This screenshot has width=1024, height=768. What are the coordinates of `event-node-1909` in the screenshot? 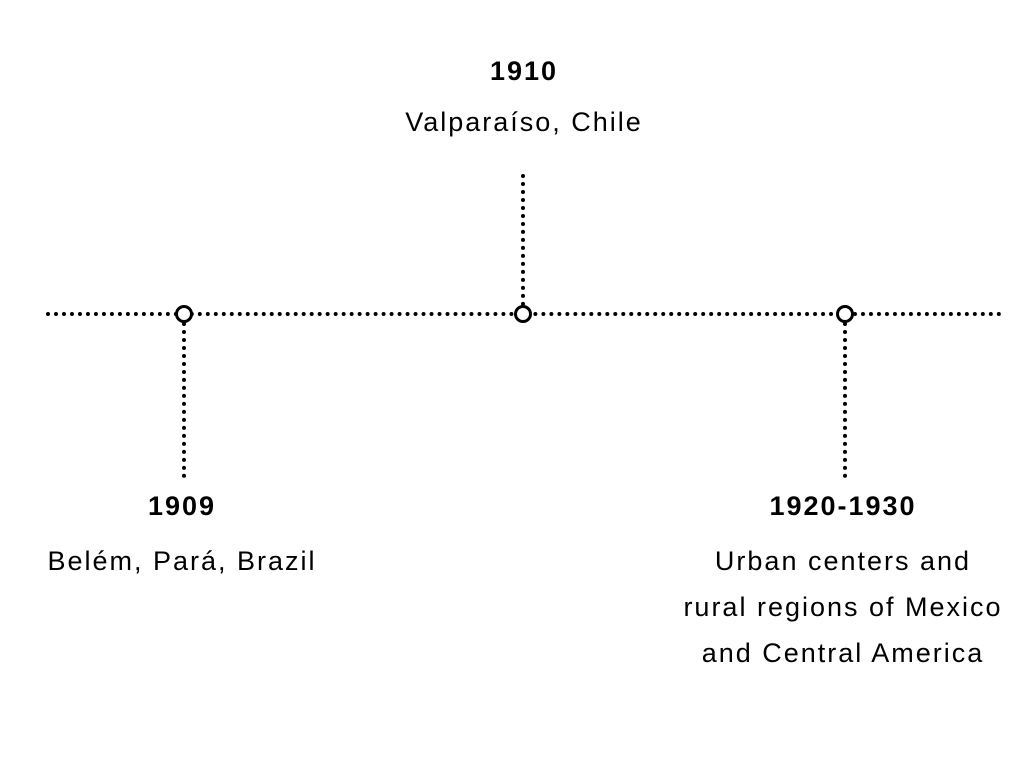 It's located at (184, 314).